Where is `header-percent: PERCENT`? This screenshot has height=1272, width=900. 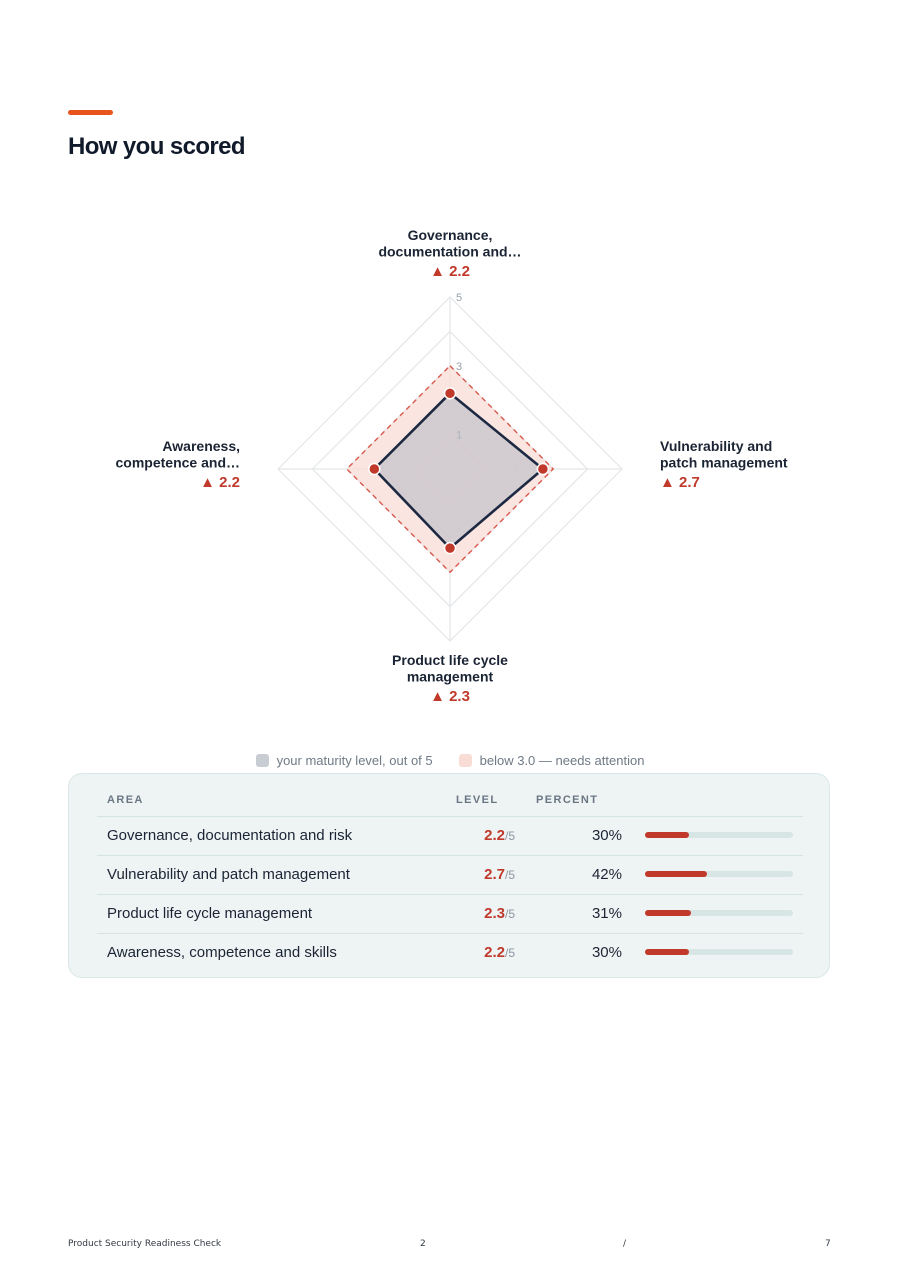 header-percent: PERCENT is located at coordinates (567, 800).